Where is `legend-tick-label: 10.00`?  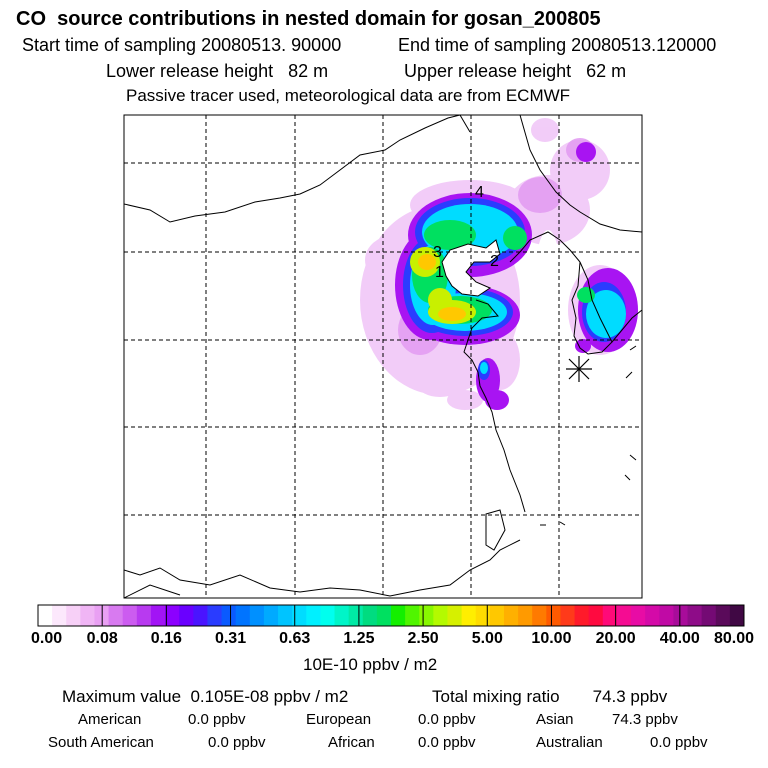
legend-tick-label: 10.00 is located at coordinates (551, 639).